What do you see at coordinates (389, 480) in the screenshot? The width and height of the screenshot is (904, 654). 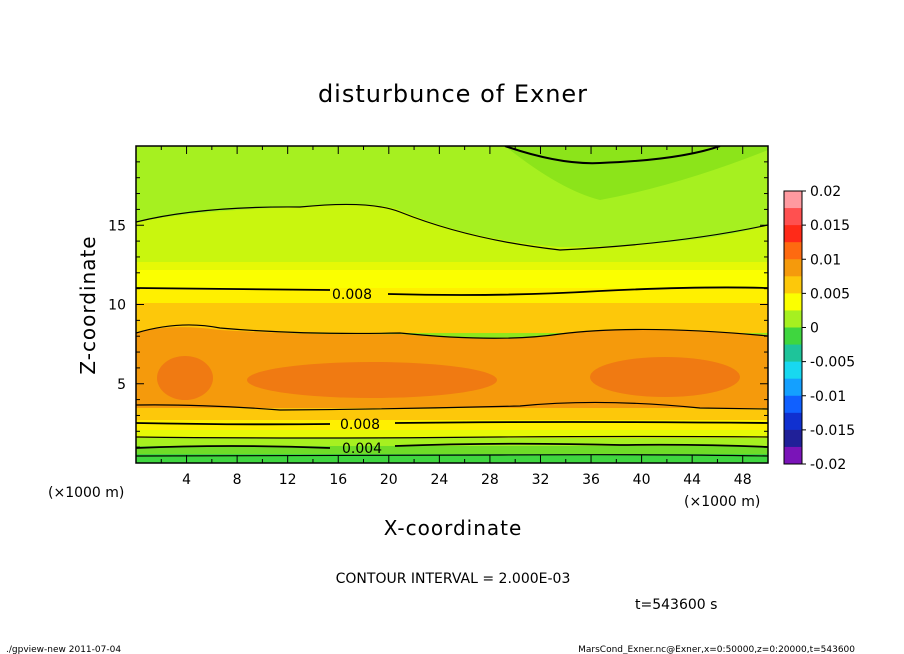 I see `x-tick-label: 20` at bounding box center [389, 480].